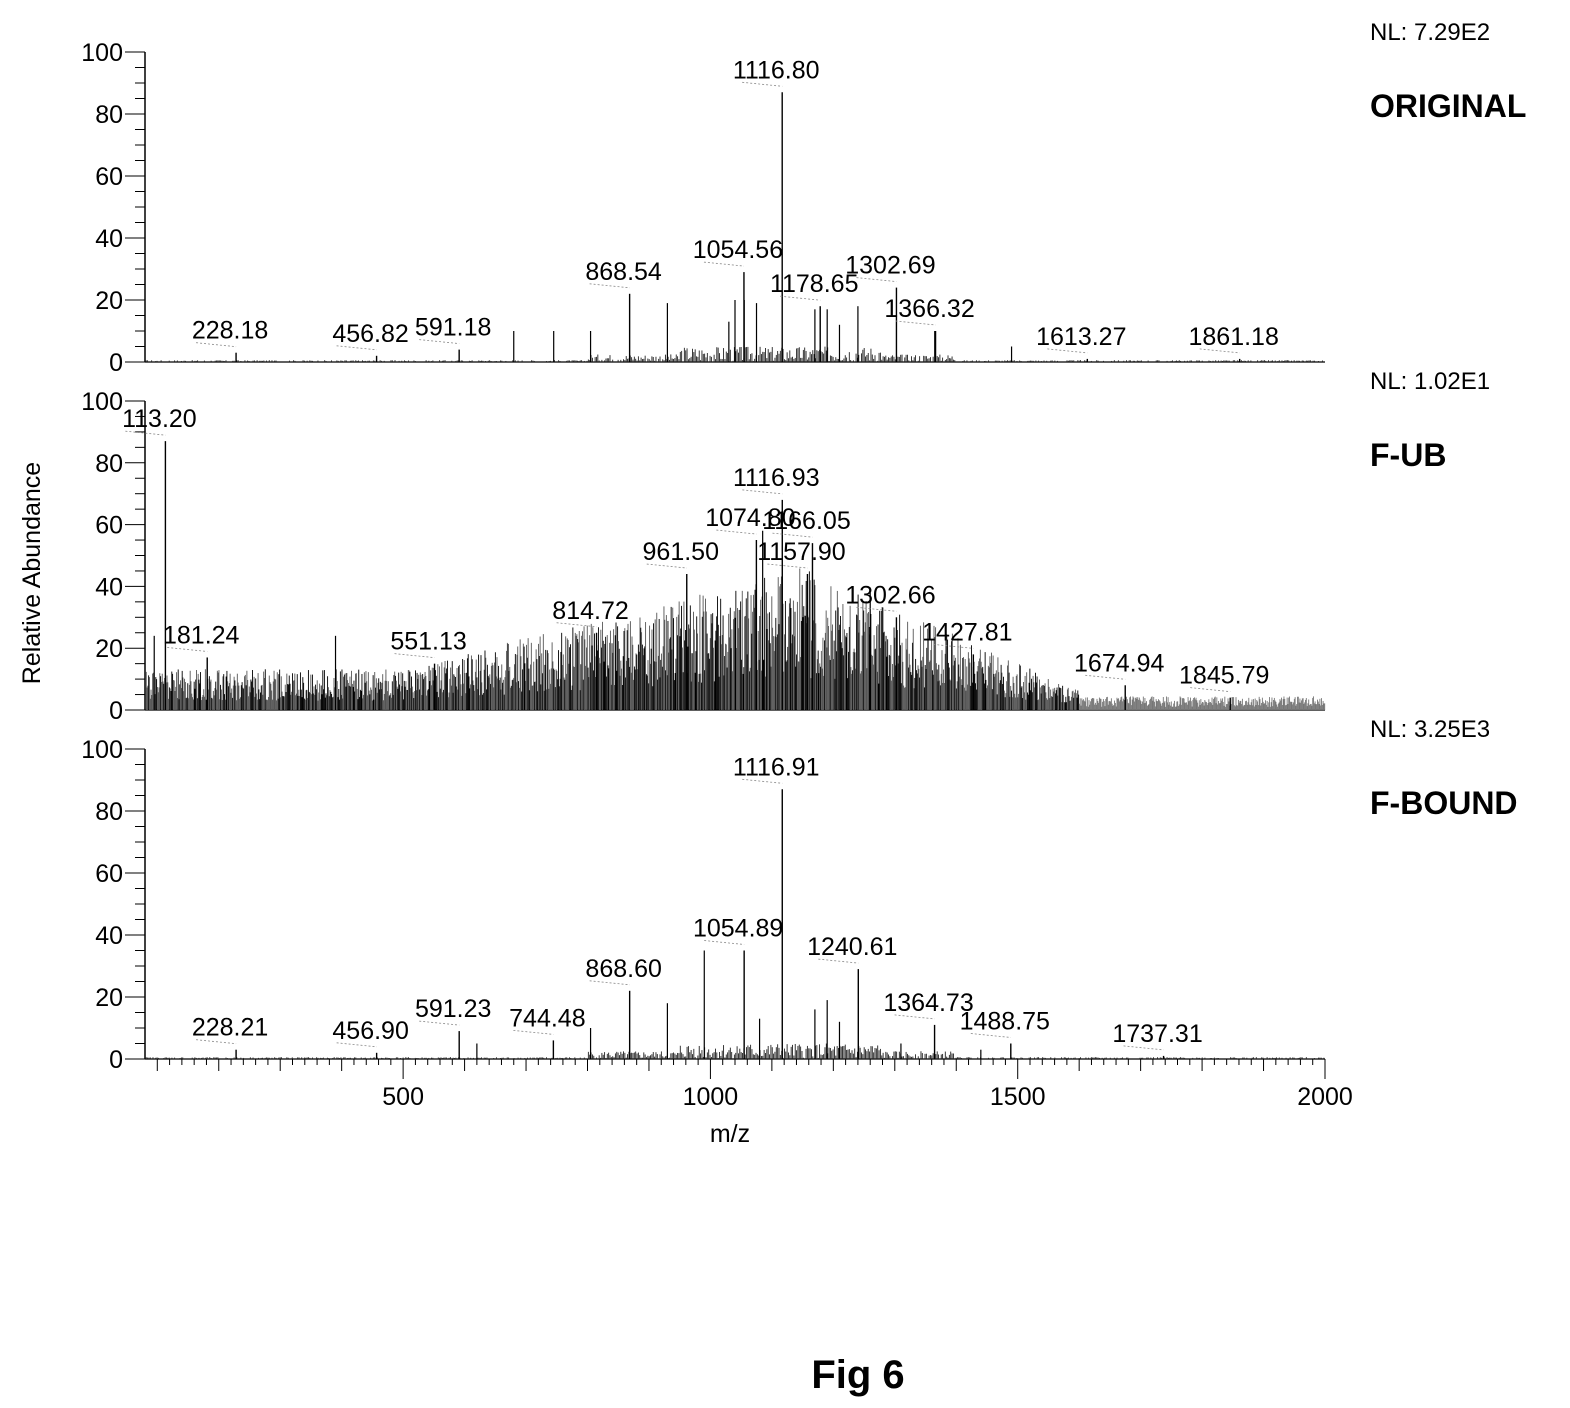 The height and width of the screenshot is (1408, 1570). What do you see at coordinates (370, 334) in the screenshot?
I see `peak-label: 456.82` at bounding box center [370, 334].